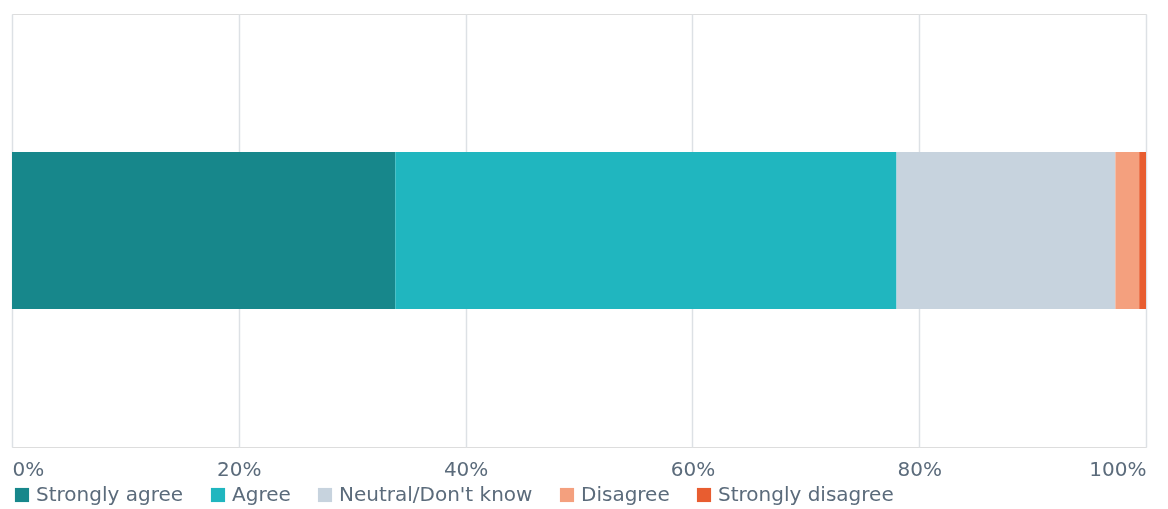 The image size is (1168, 509). Describe the element at coordinates (919, 468) in the screenshot. I see `x-tick-label: 80%` at that location.